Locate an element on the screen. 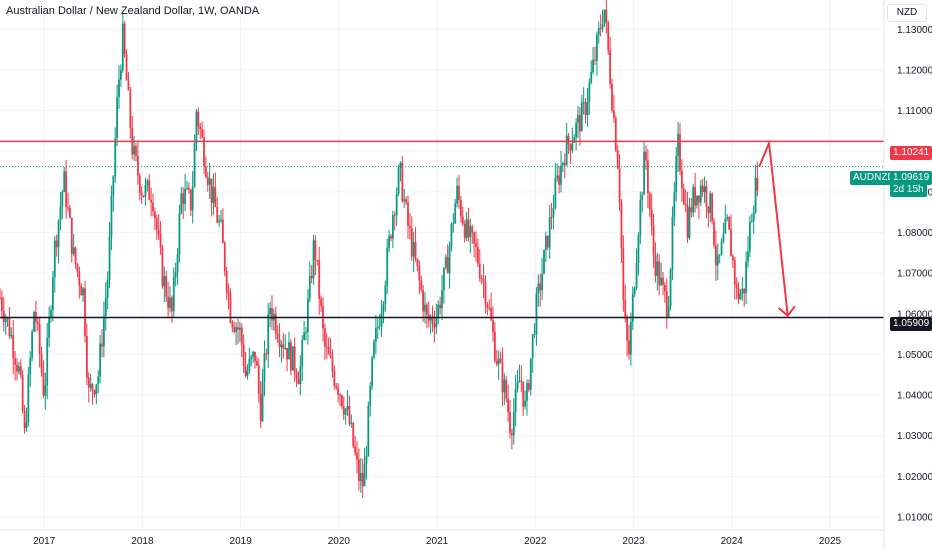 The image size is (932, 550). resistance-price-tag: 1.10241 is located at coordinates (911, 153).